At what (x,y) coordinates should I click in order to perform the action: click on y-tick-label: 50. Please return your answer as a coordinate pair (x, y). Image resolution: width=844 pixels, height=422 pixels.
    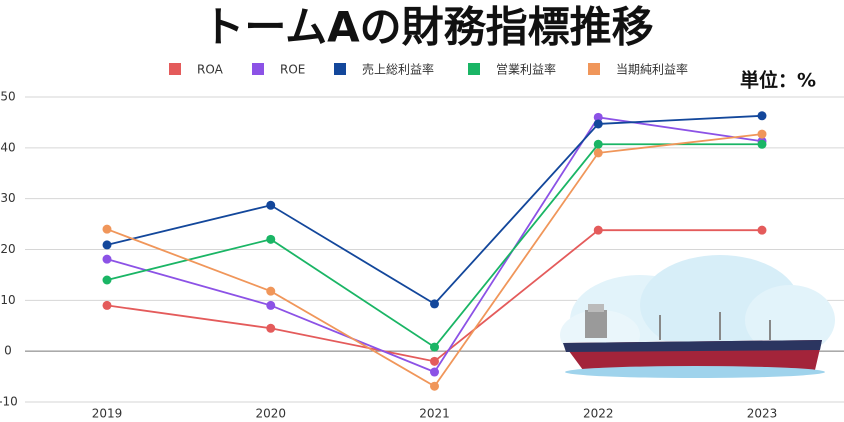
    Looking at the image, I should click on (7, 97).